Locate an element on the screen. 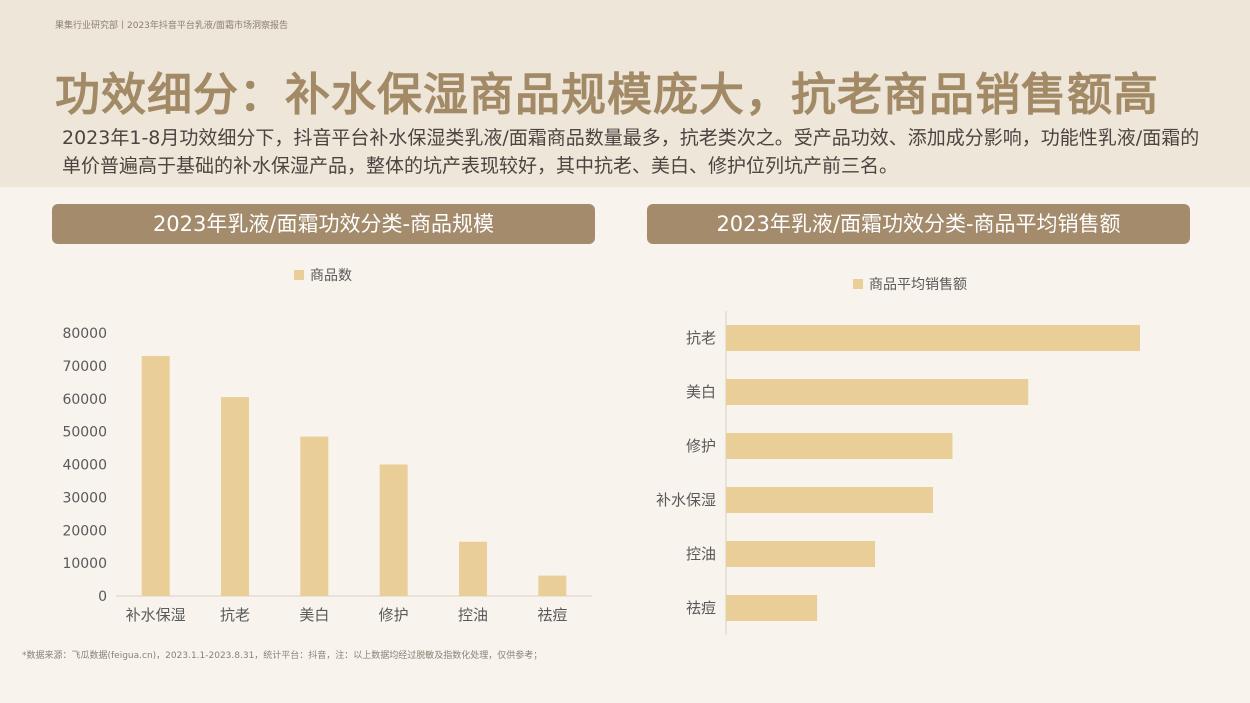 The width and height of the screenshot is (1250, 703). y-tick-label: 祛痘 is located at coordinates (701, 608).